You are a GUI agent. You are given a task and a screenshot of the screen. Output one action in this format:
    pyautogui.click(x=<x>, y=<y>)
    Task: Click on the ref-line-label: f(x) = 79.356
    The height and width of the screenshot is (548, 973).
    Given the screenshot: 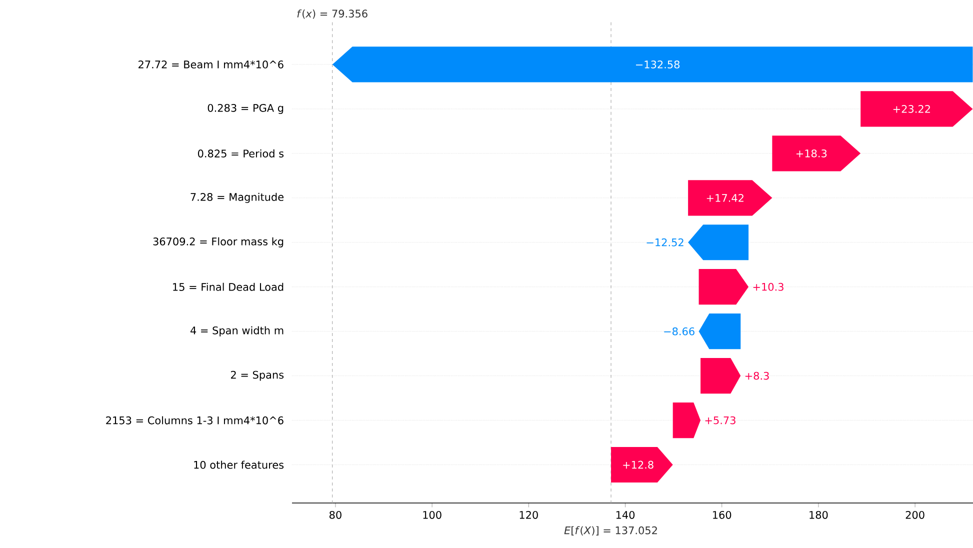 What is the action you would take?
    pyautogui.click(x=332, y=14)
    